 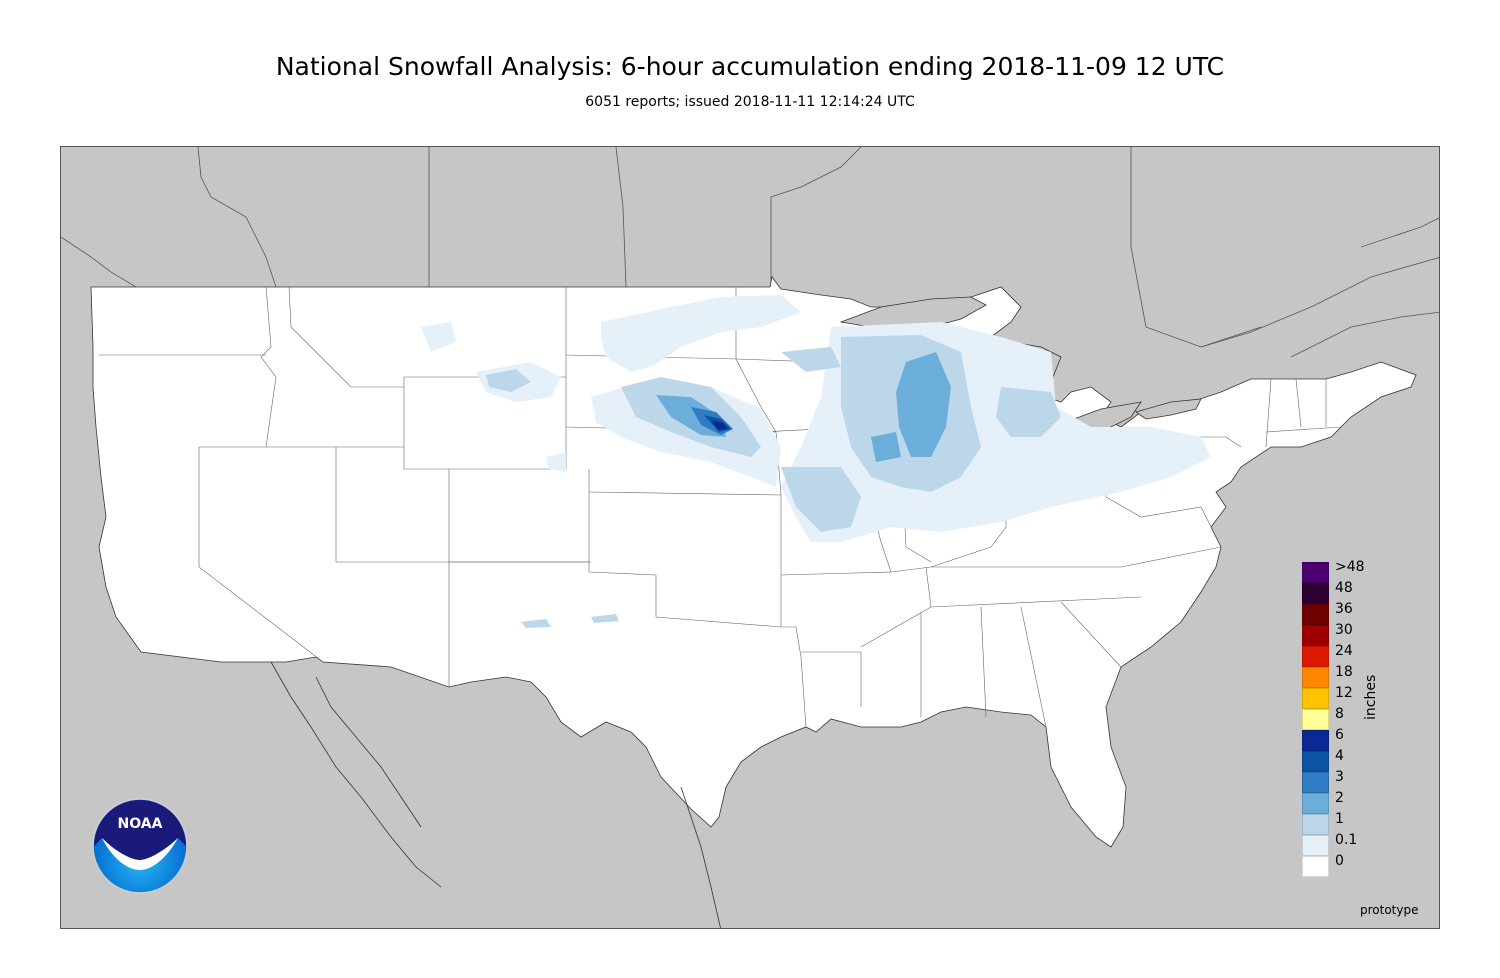 I want to click on legend-tick-label: 6, so click(x=1339, y=735).